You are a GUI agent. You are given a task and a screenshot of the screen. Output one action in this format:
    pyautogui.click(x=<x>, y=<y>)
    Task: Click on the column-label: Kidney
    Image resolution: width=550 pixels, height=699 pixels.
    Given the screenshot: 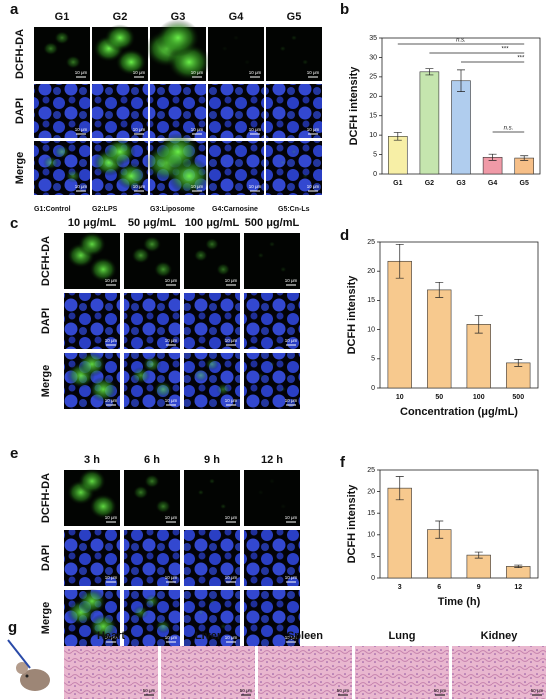 What is the action you would take?
    pyautogui.click(x=500, y=636)
    